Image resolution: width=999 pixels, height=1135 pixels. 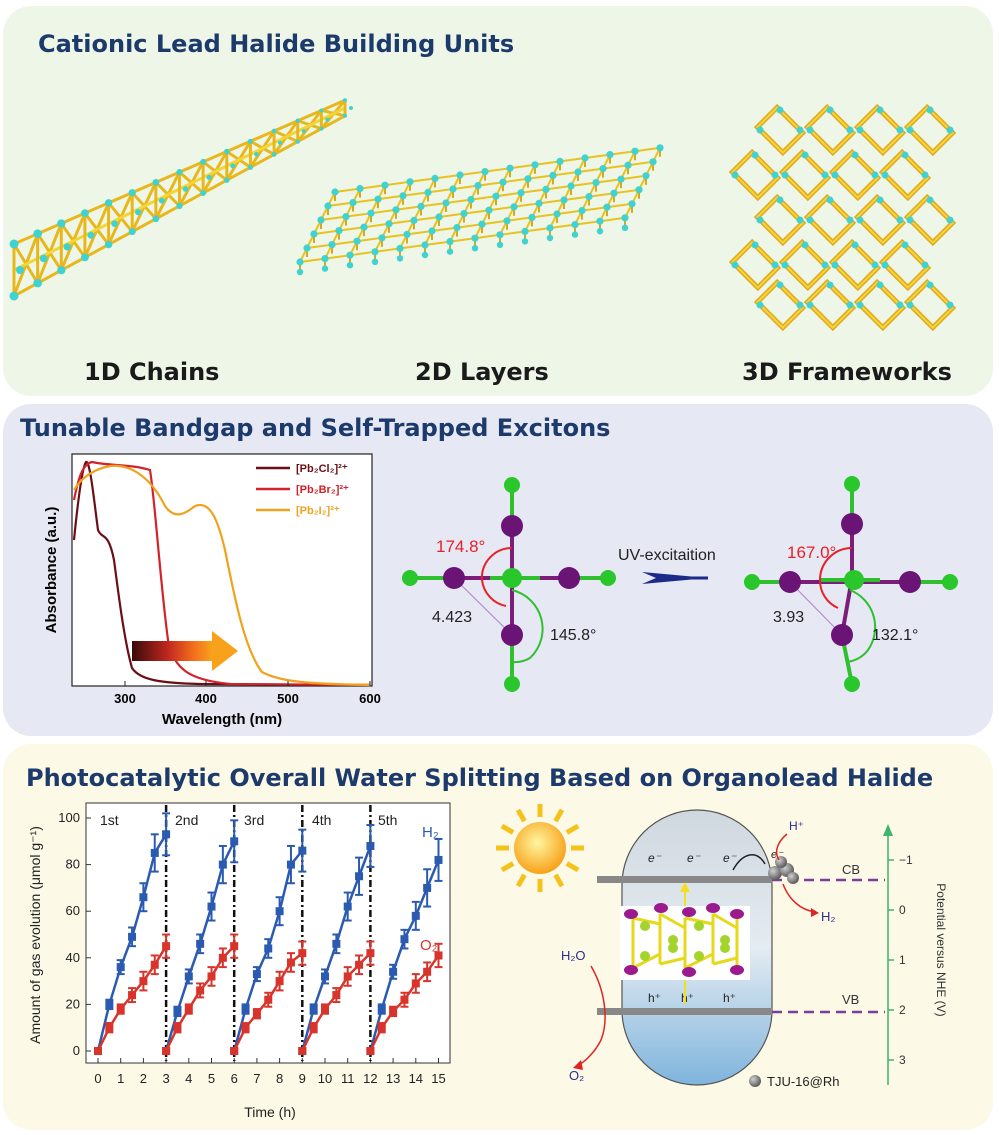 What do you see at coordinates (895, 635) in the screenshot?
I see `right-angle-2: 132.1°` at bounding box center [895, 635].